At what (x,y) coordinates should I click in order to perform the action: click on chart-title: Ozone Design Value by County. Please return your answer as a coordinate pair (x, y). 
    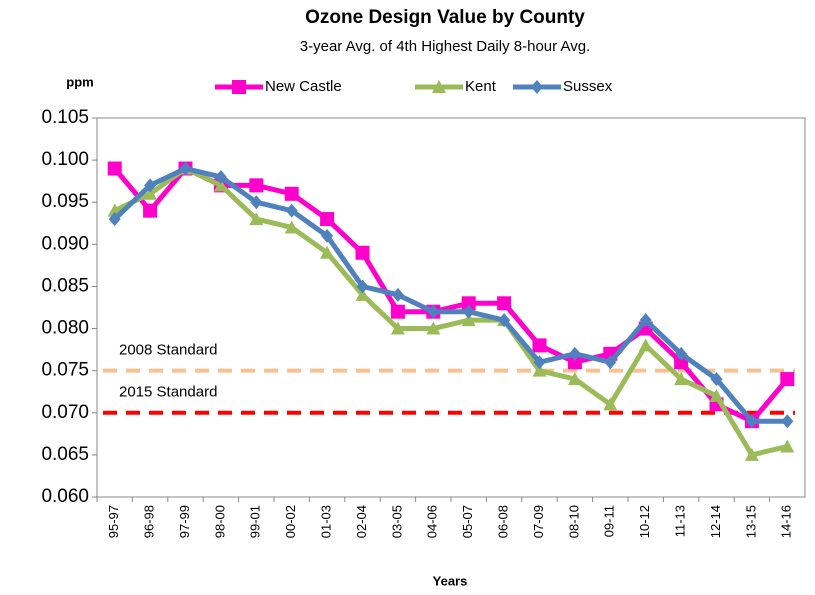
    Looking at the image, I should click on (445, 17).